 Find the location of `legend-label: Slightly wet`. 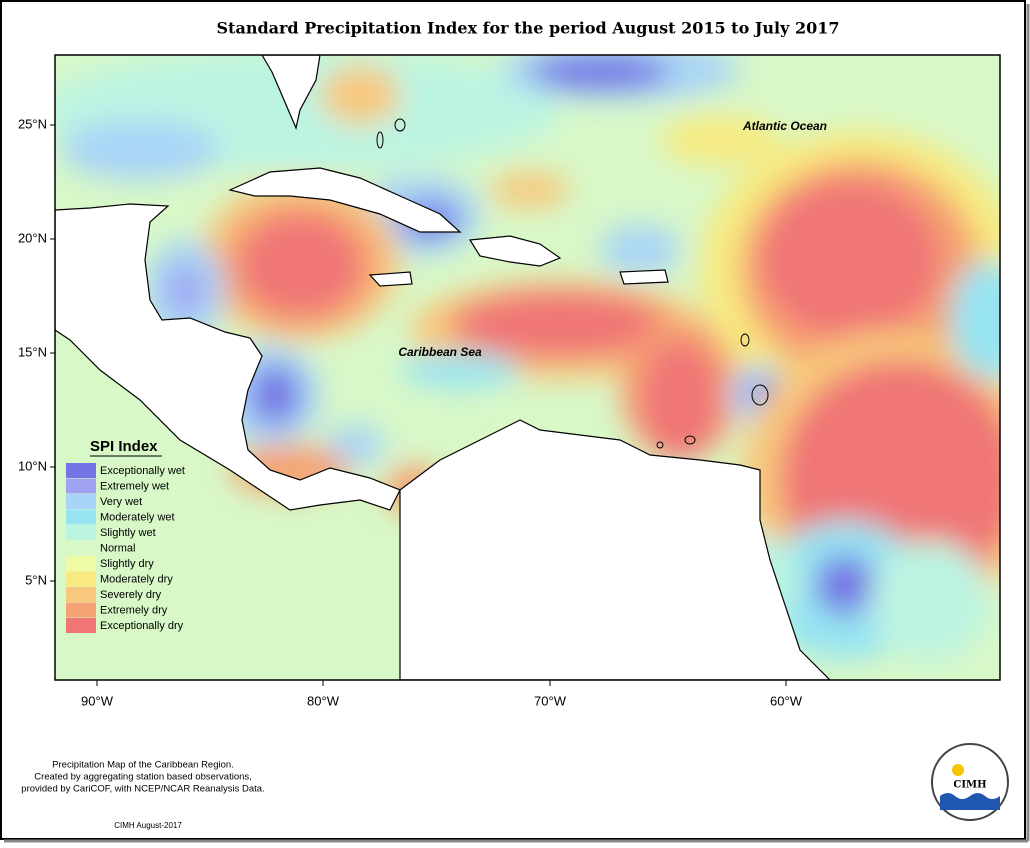

legend-label: Slightly wet is located at coordinates (128, 533).